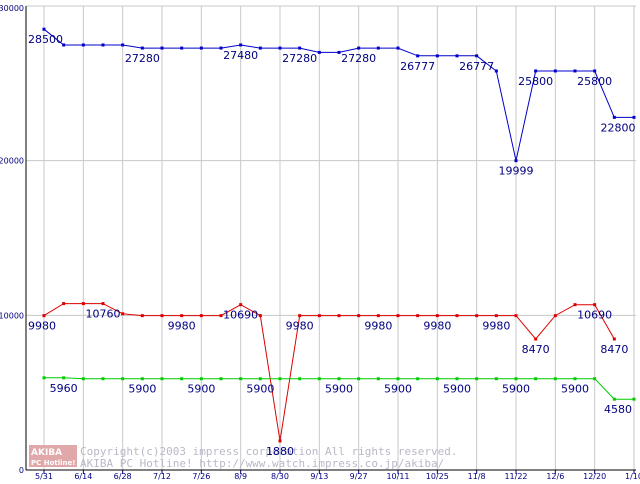  I want to click on x-tick-label: 1/10, so click(632, 476).